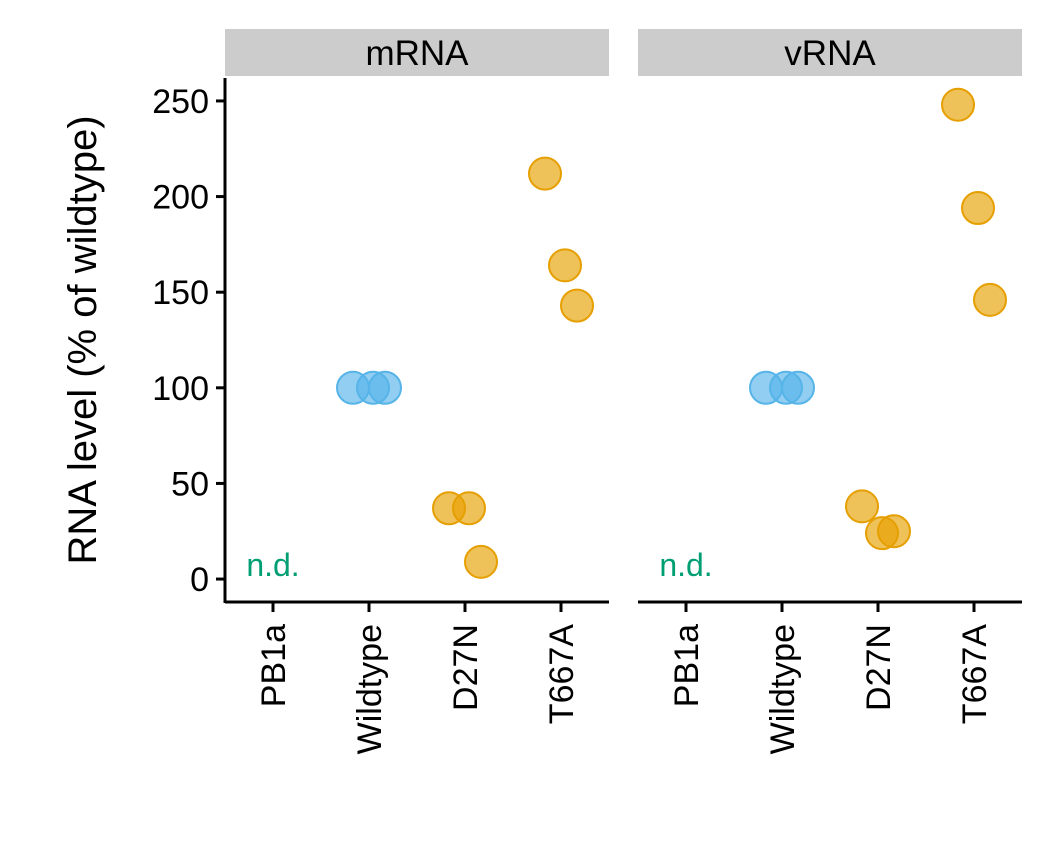  What do you see at coordinates (180, 102) in the screenshot?
I see `y-tick-label: 250` at bounding box center [180, 102].